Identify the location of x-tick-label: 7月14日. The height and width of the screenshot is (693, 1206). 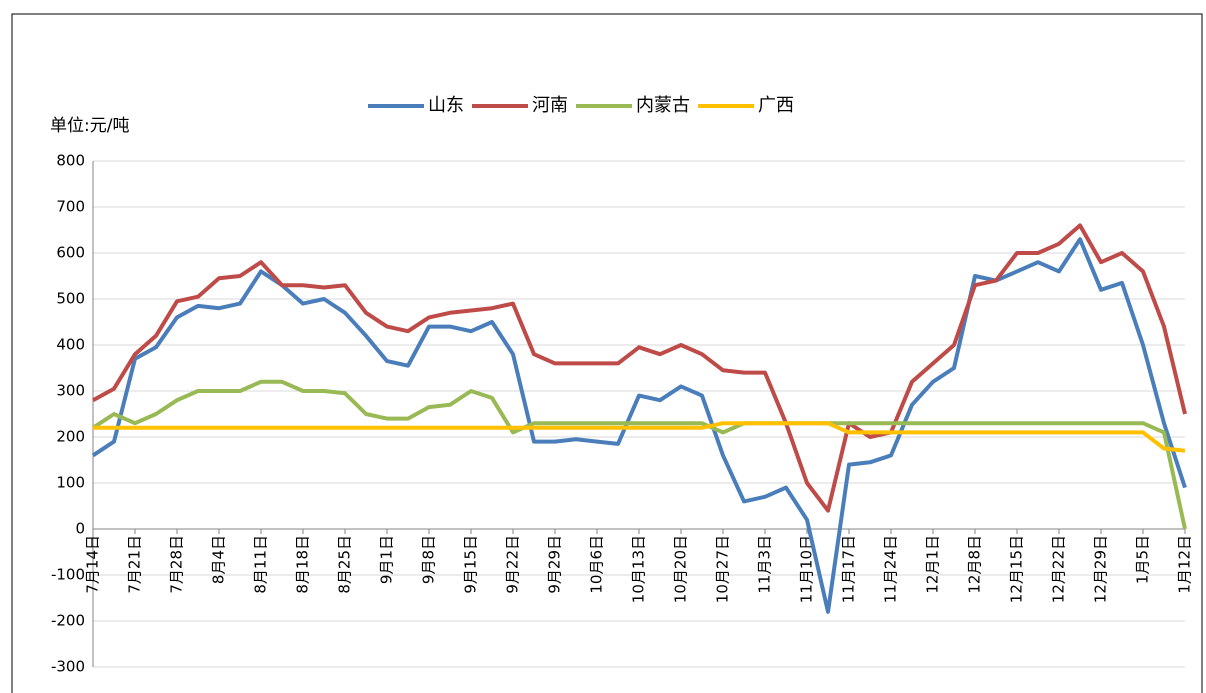
(93, 564).